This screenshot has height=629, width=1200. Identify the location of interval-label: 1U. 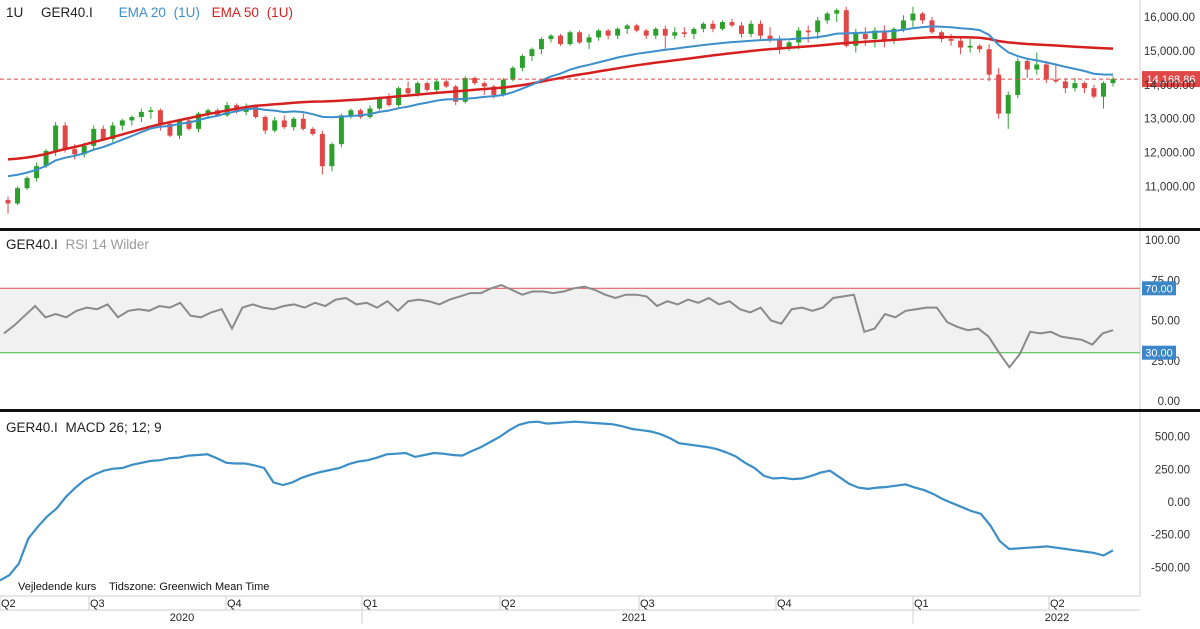
(15, 12).